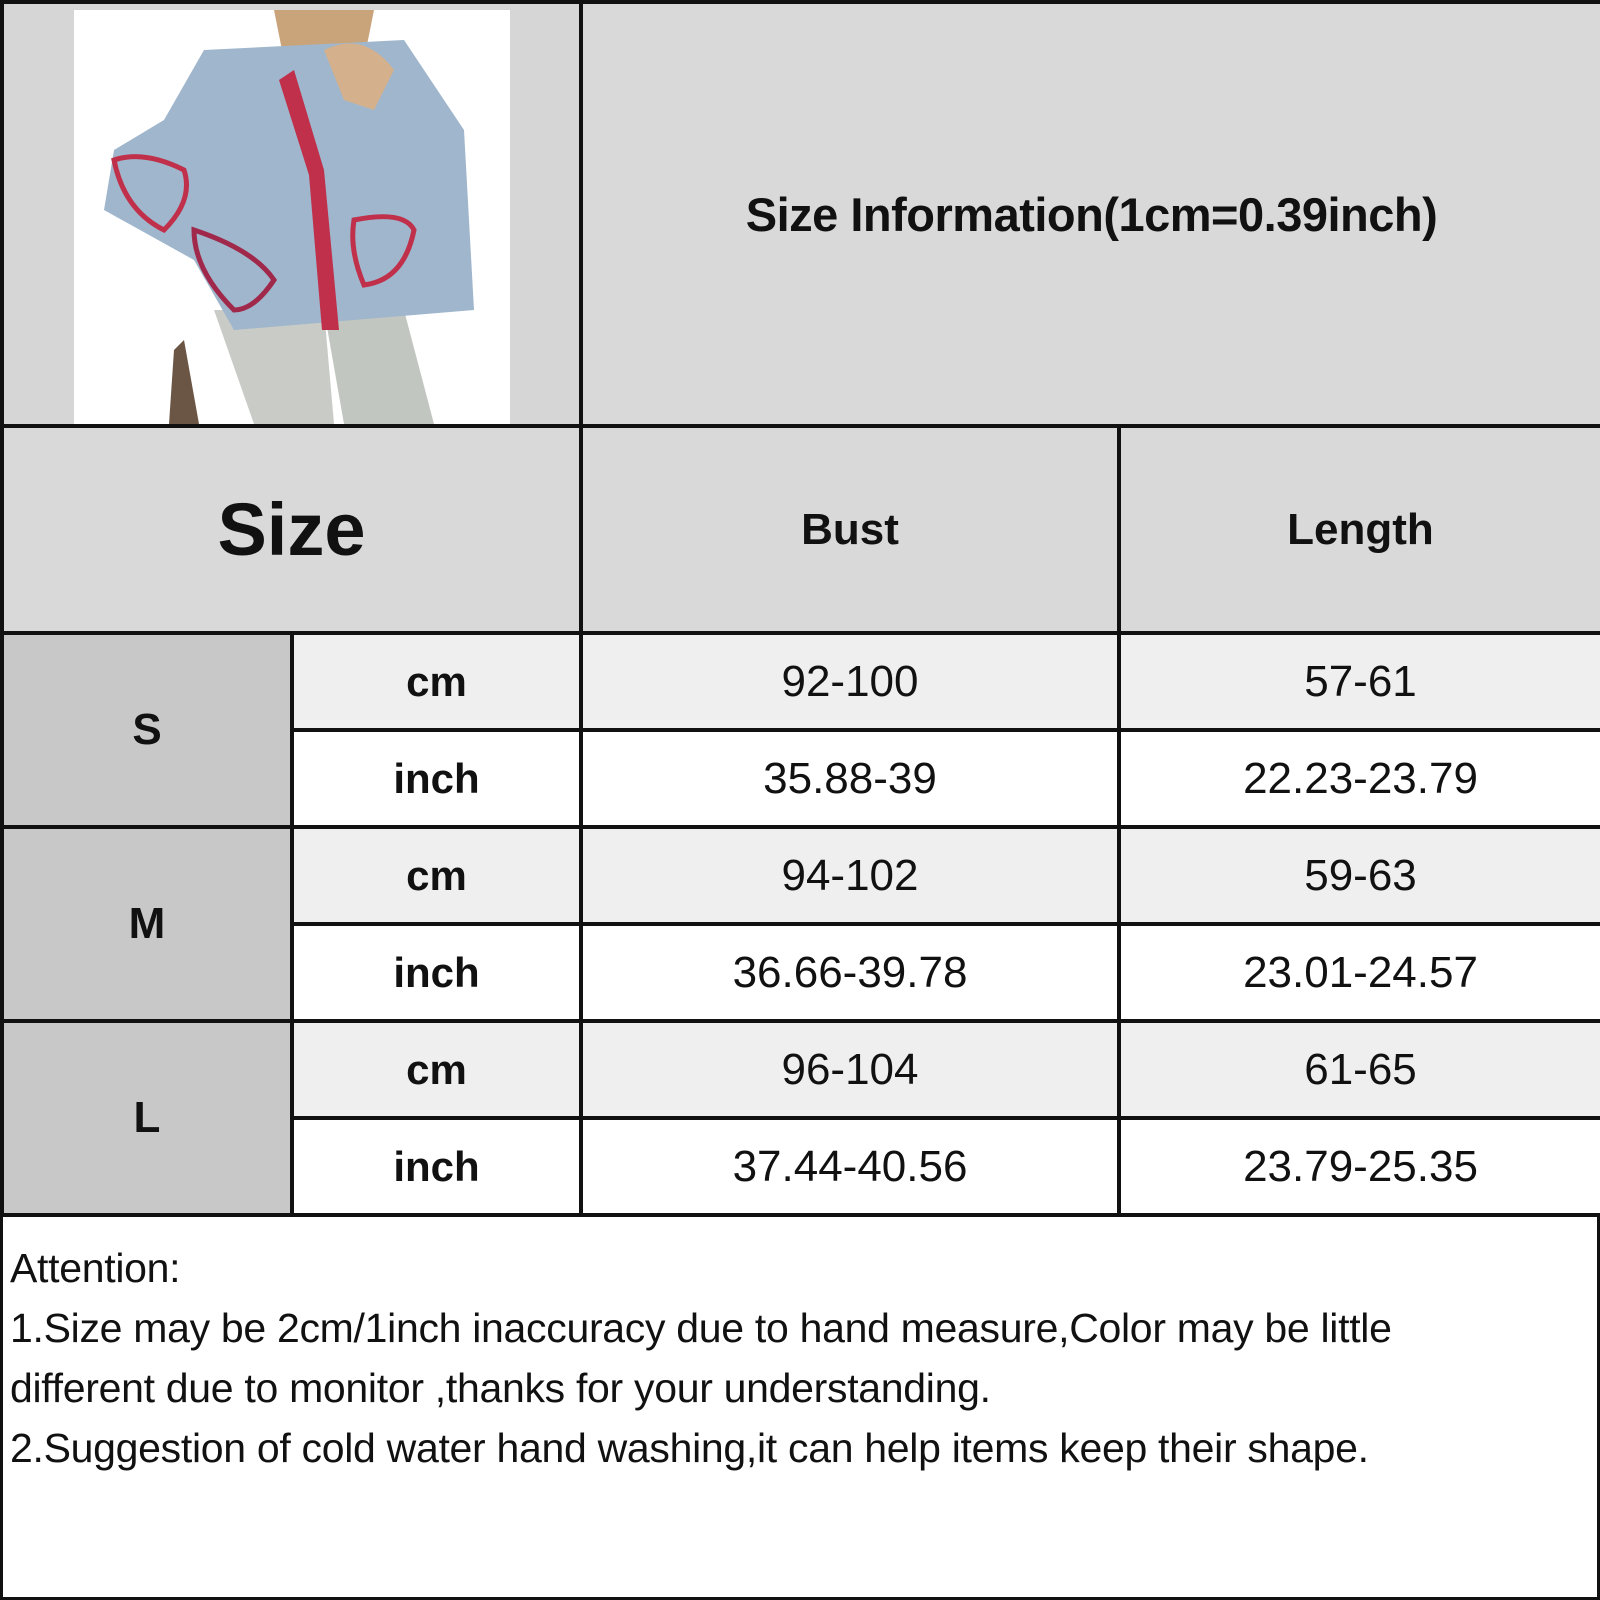 The width and height of the screenshot is (1600, 1600). I want to click on size-label: S, so click(147, 730).